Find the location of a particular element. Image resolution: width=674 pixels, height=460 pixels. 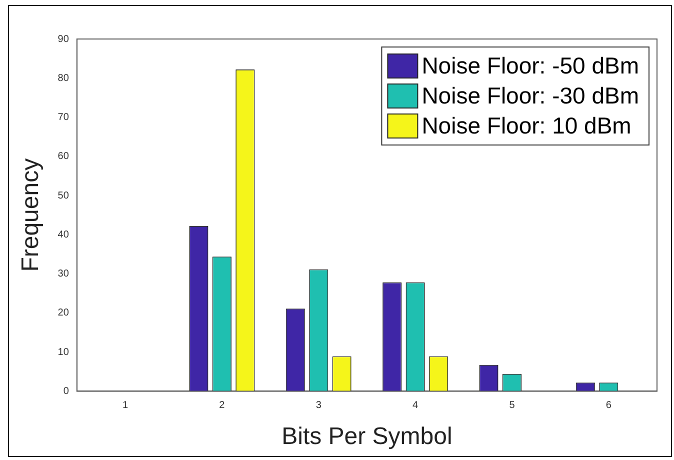

y-tick-label: 60 is located at coordinates (64, 156).